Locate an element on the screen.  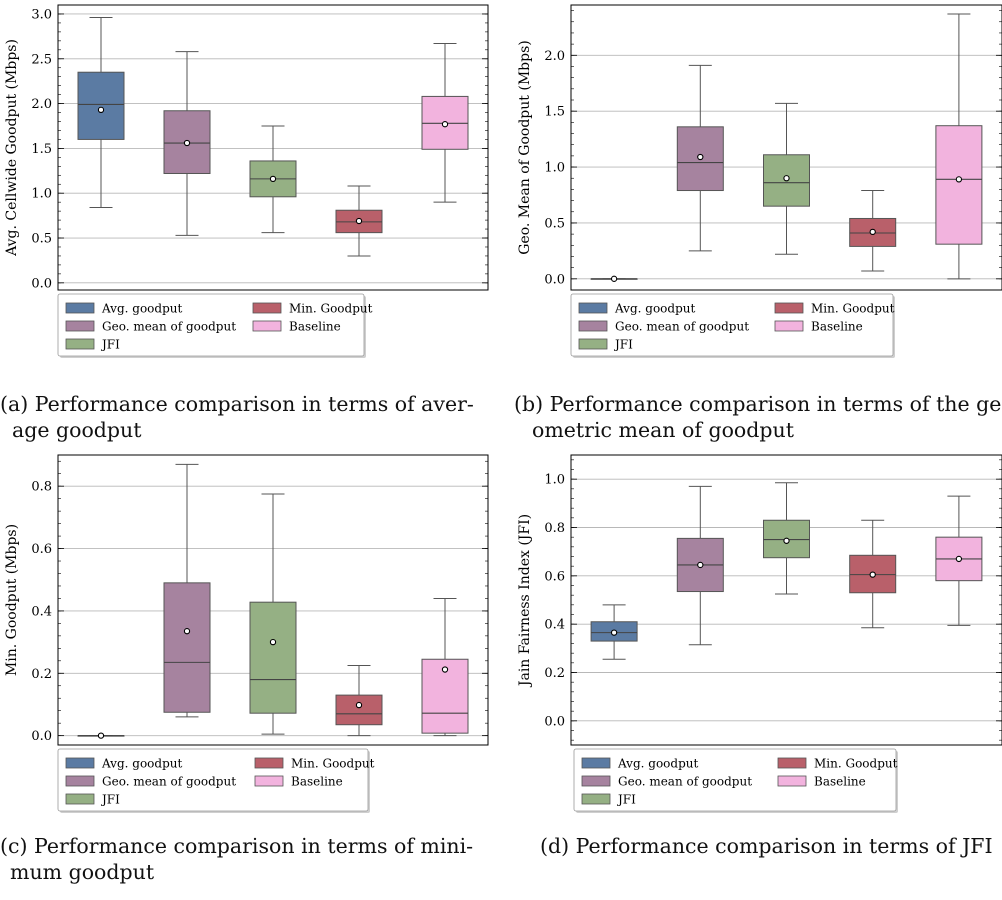
box-iqr is located at coordinates (101, 105).